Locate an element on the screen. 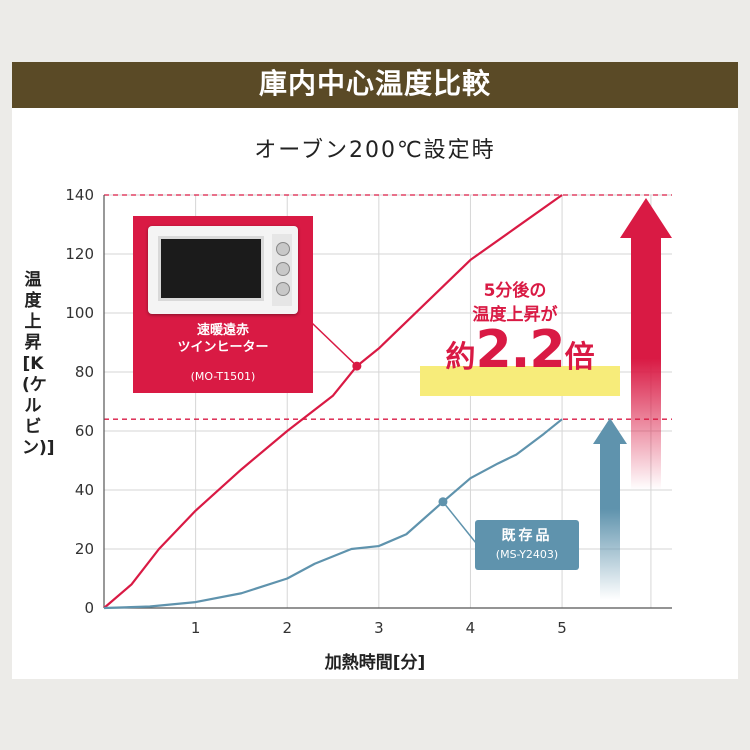 The width and height of the screenshot is (750, 750). x-axis-label: 加熱時間[分] is located at coordinates (375, 663).